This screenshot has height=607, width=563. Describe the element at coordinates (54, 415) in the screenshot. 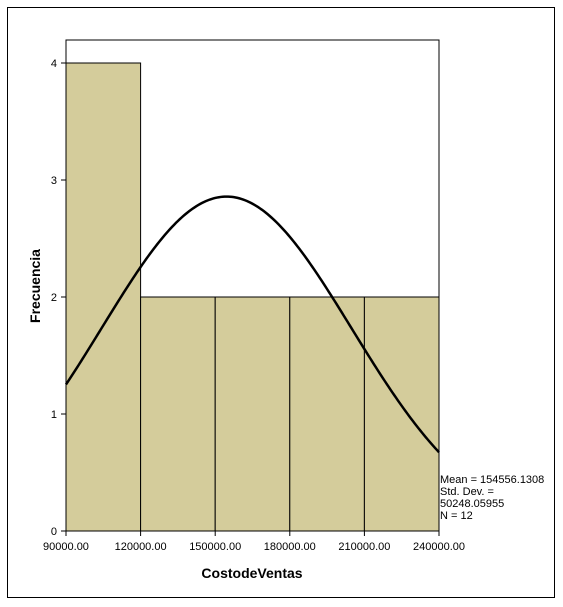

I see `y-tick-label: 1` at that location.